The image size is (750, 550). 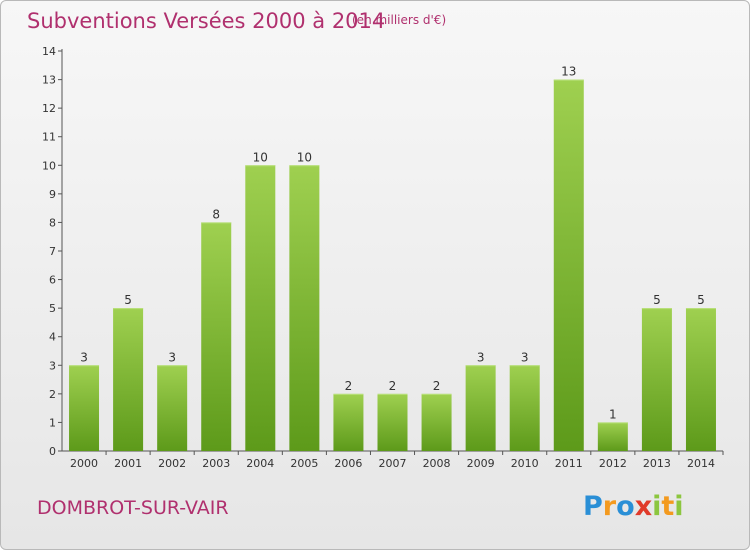 I want to click on bar-2006, so click(x=348, y=422).